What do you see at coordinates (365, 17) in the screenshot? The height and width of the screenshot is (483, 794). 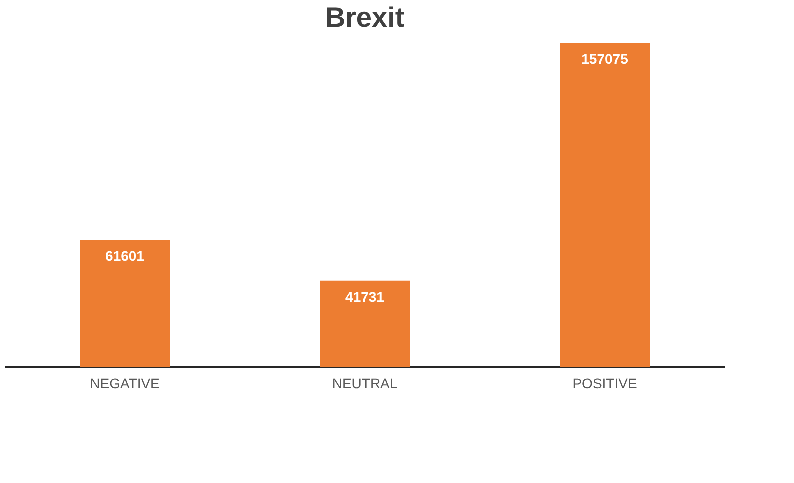 I see `chart-title: Brexit` at bounding box center [365, 17].